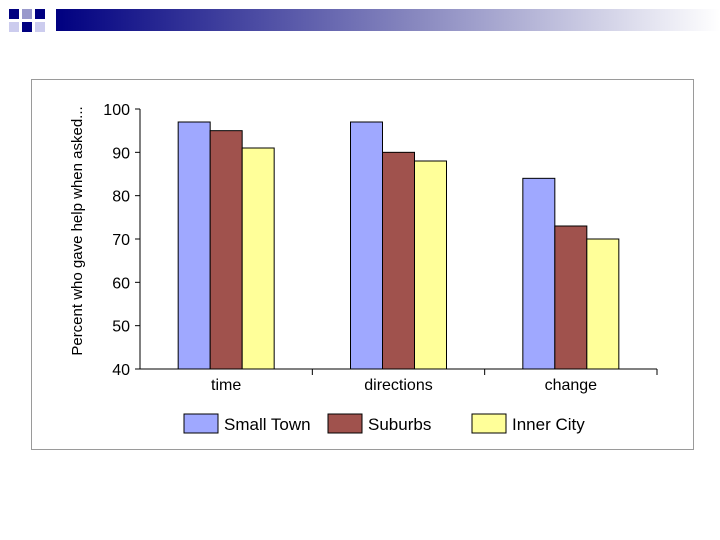 The image size is (720, 540). I want to click on legend-swatch-inner-city, so click(489, 423).